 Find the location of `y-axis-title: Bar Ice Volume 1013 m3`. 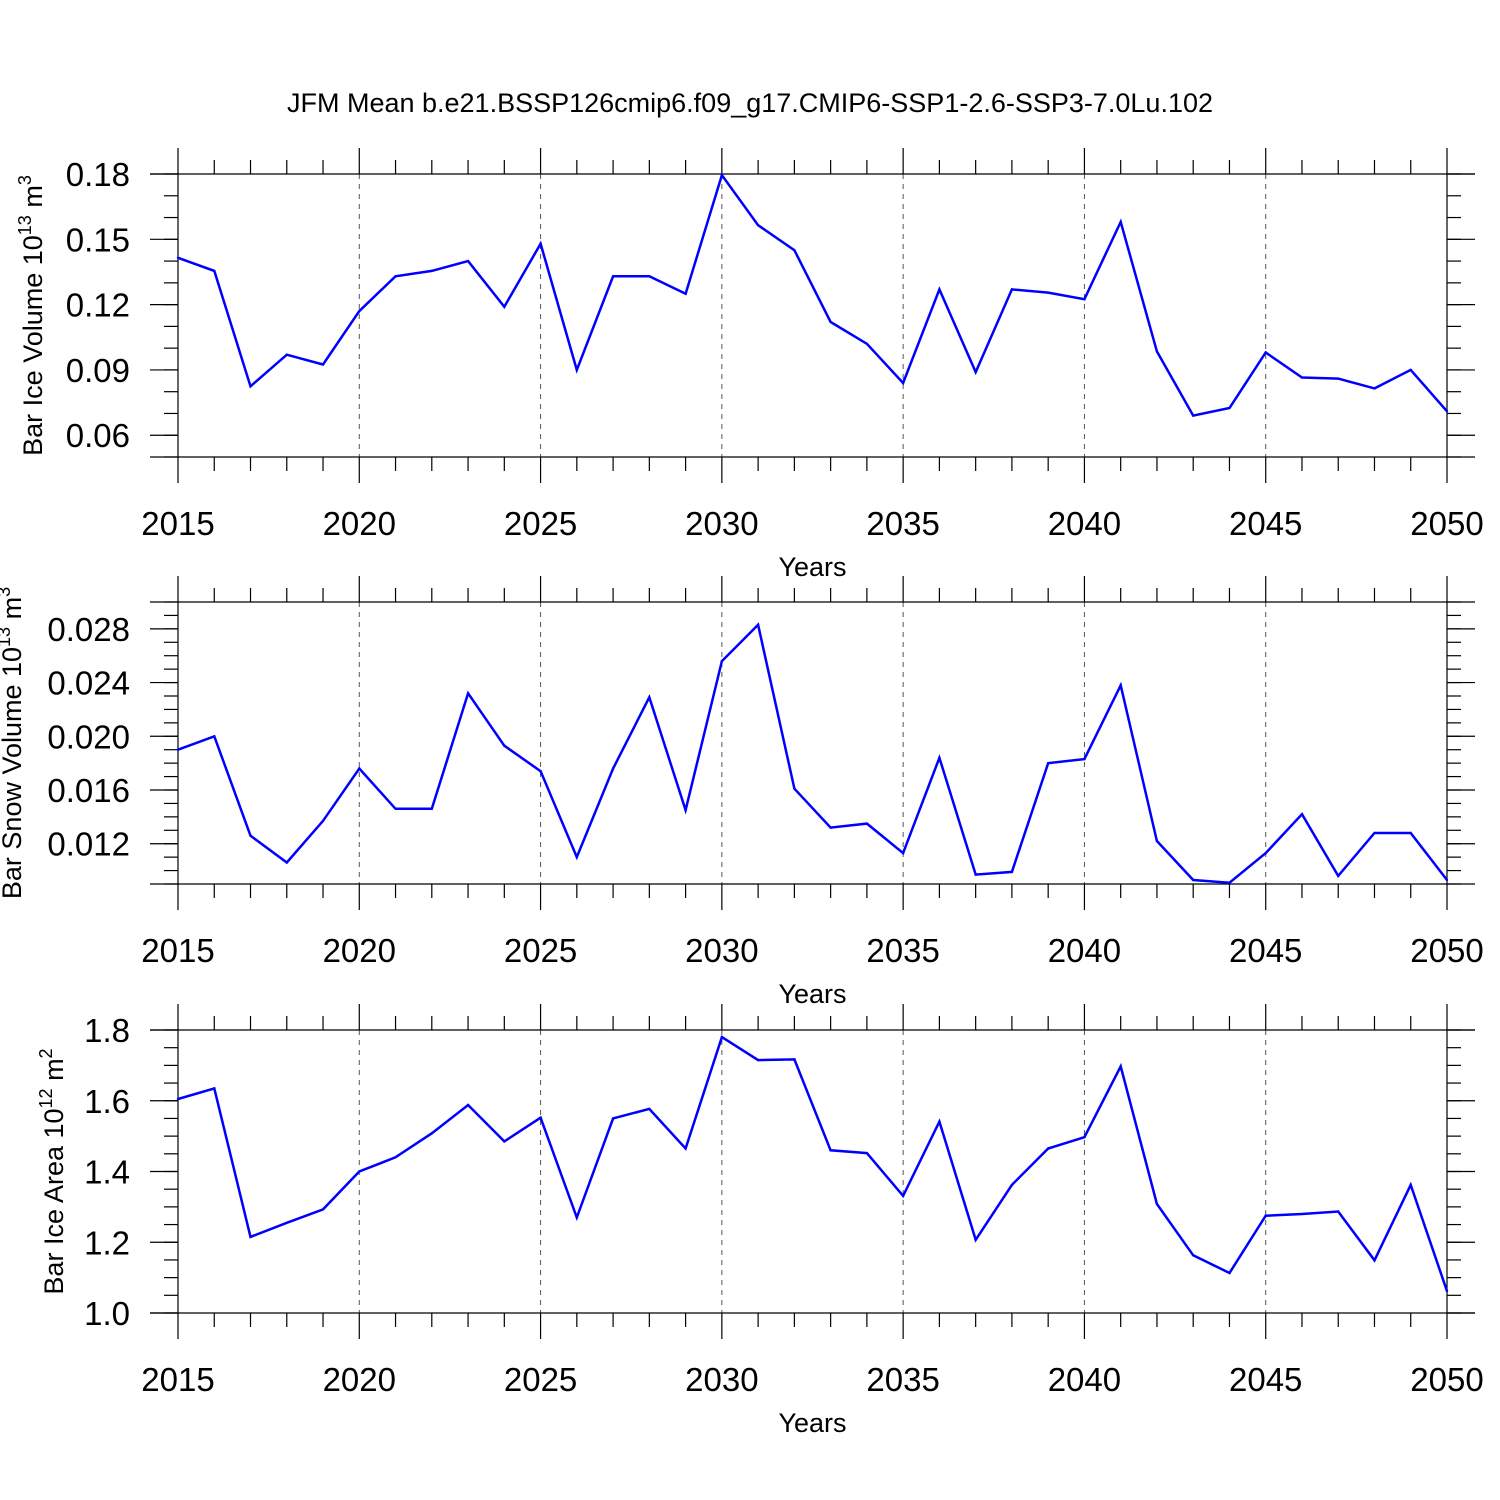

y-axis-title: Bar Ice Volume 1013 m3 is located at coordinates (31, 315).